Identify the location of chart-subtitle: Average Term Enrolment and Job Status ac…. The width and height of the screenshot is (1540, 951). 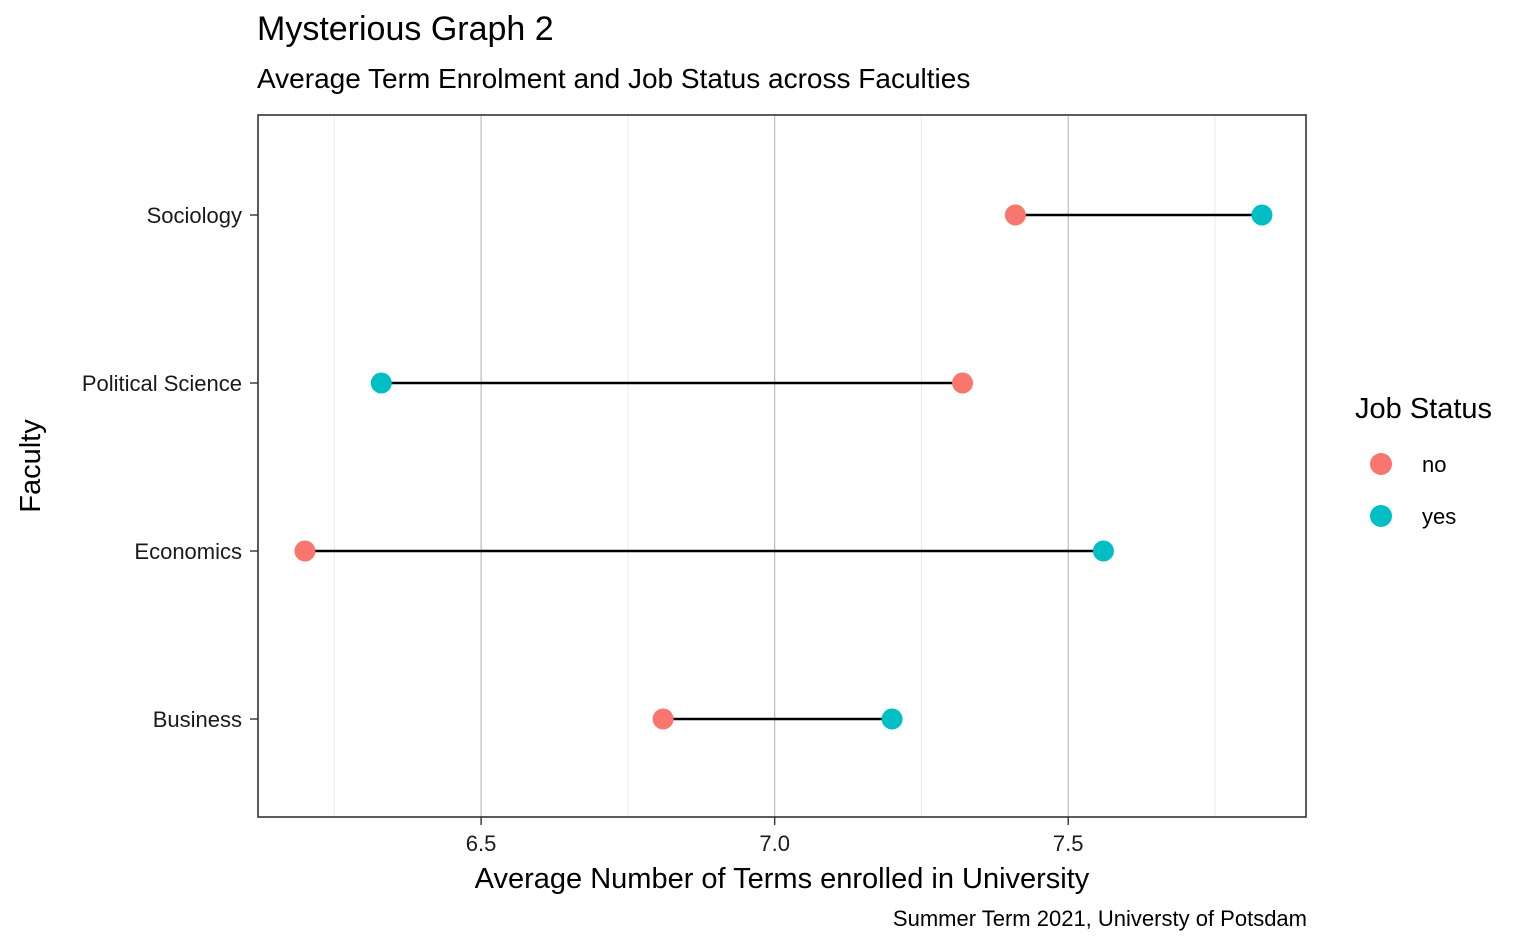
(614, 78).